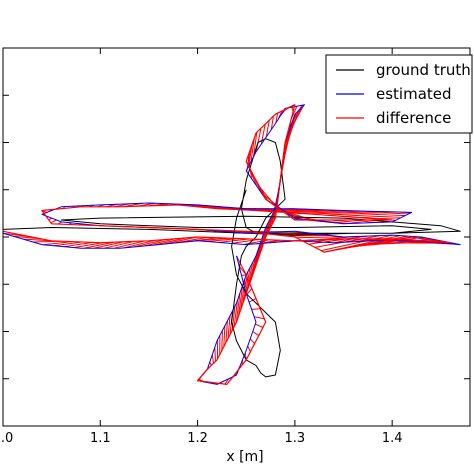 This screenshot has width=474, height=474. I want to click on legend-label-ground-truth: ground truth, so click(423, 70).